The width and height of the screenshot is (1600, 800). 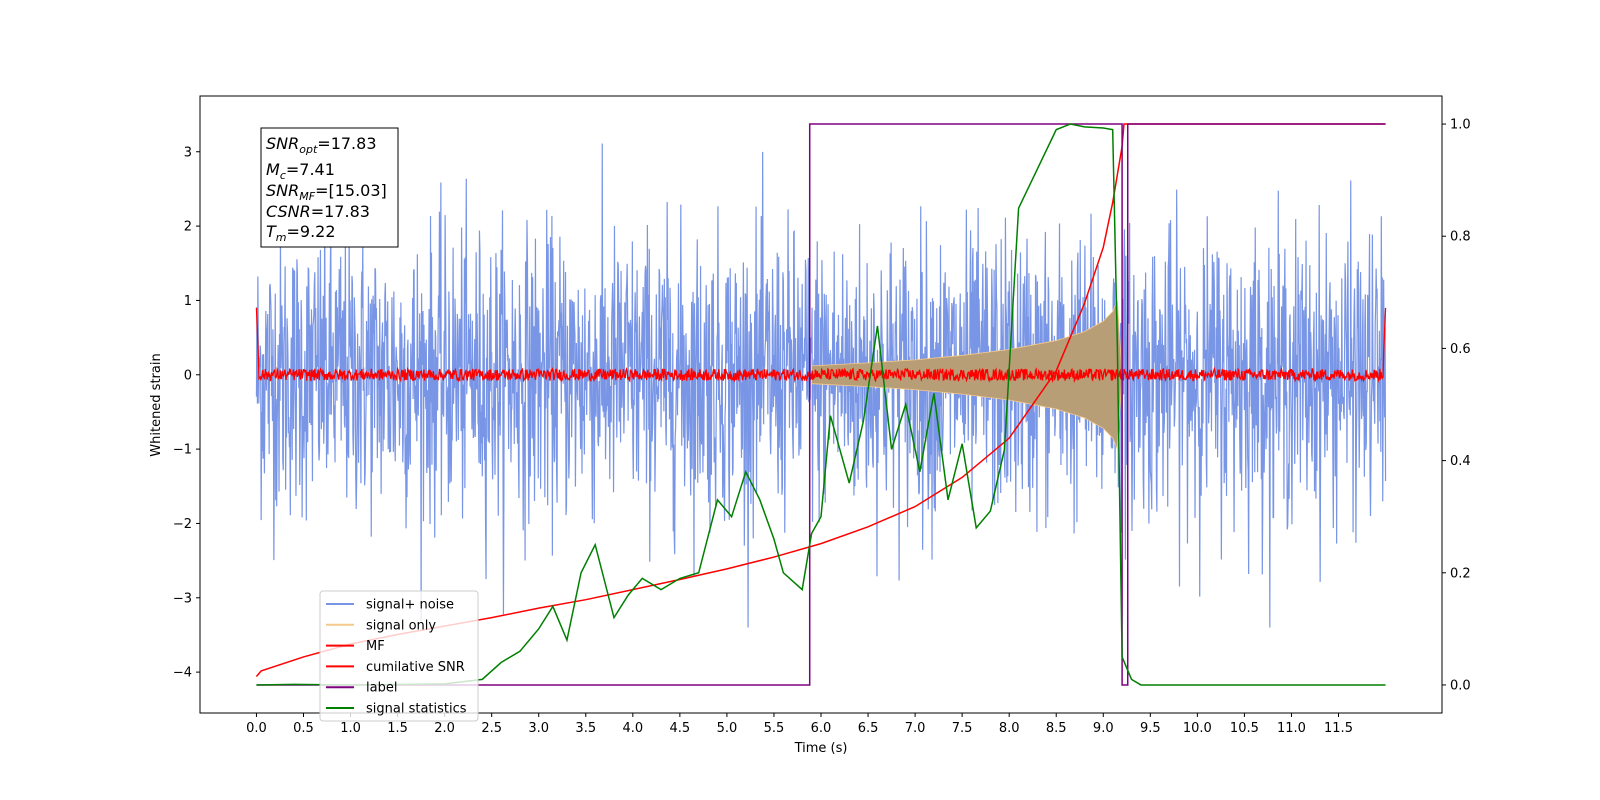 I want to click on x-tick-label: 2.5, so click(x=491, y=728).